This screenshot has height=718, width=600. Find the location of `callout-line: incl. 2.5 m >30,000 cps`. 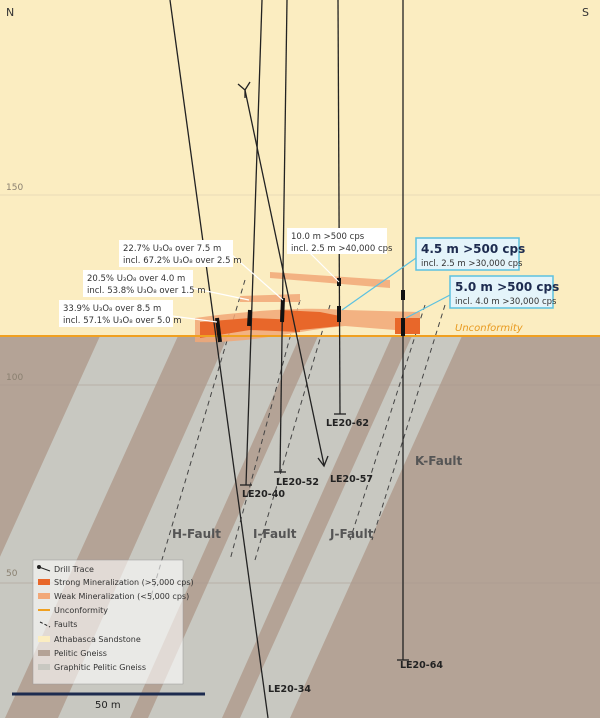

callout-line: incl. 2.5 m >30,000 cps is located at coordinates (472, 264).